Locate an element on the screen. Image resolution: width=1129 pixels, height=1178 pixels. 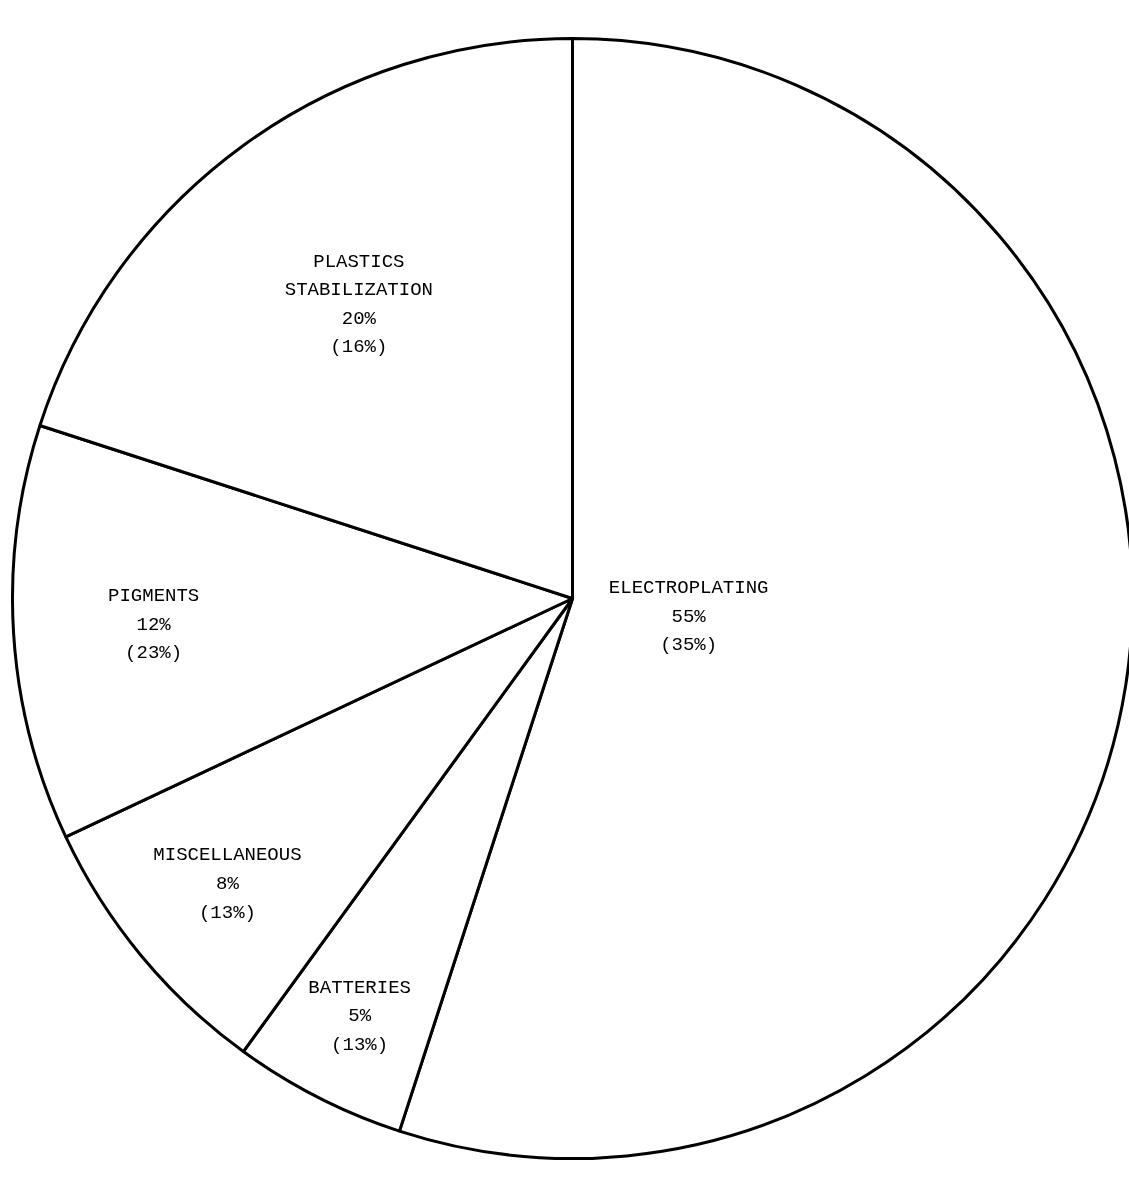
data-label: 20% (16%) is located at coordinates (359, 333).